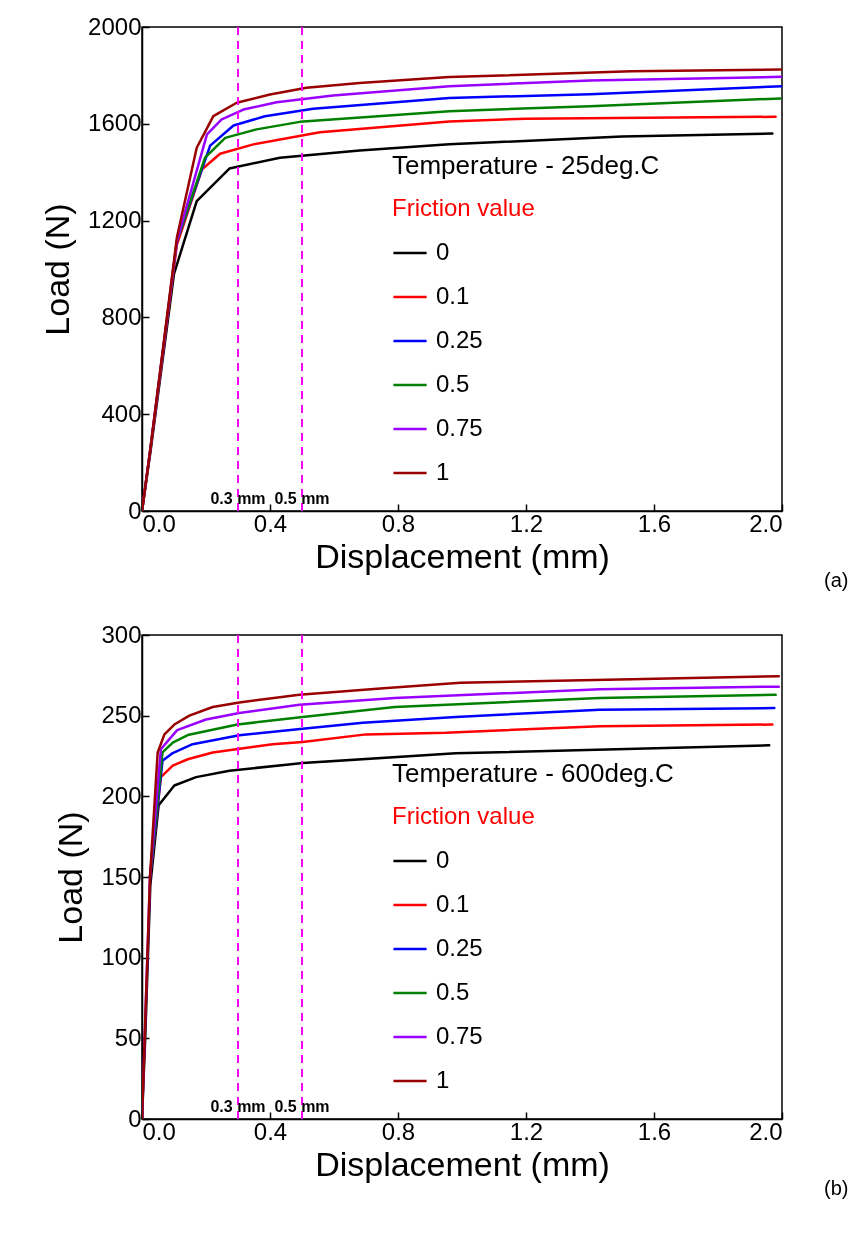  Describe the element at coordinates (121, 715) in the screenshot. I see `y-tick-label: 250` at that location.